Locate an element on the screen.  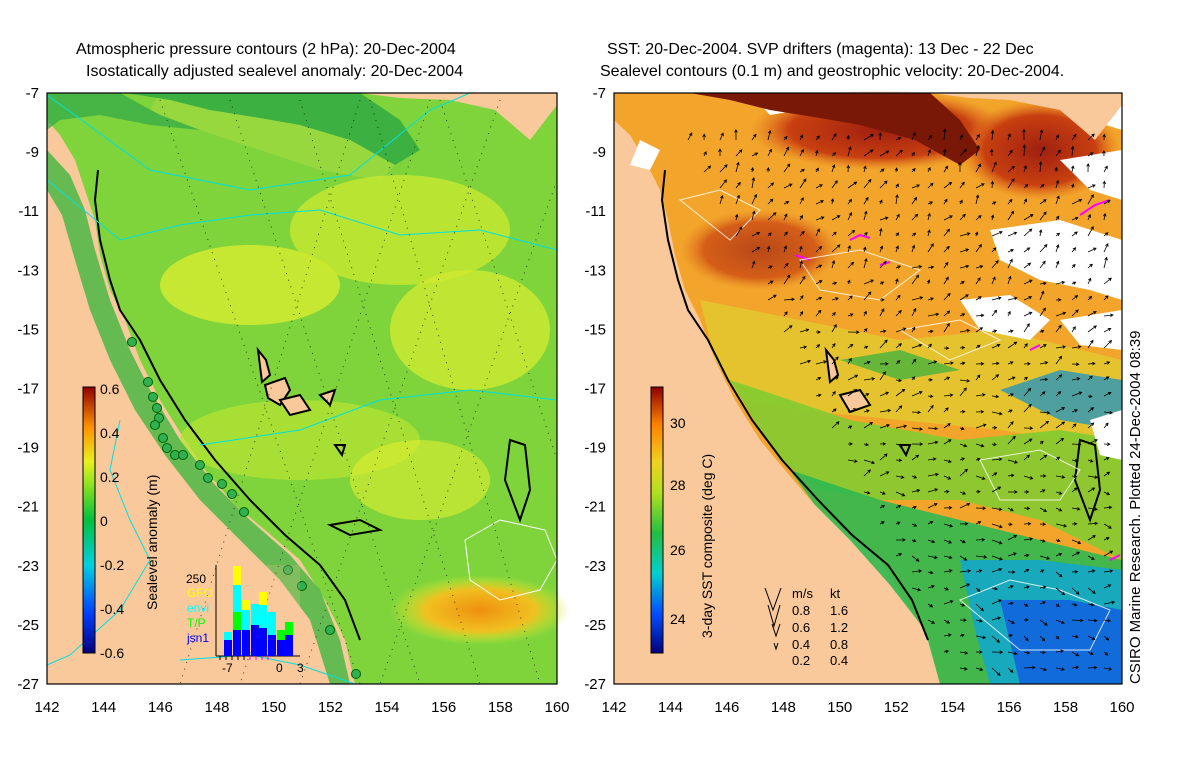
x-tick-label: 146 is located at coordinates (726, 707).